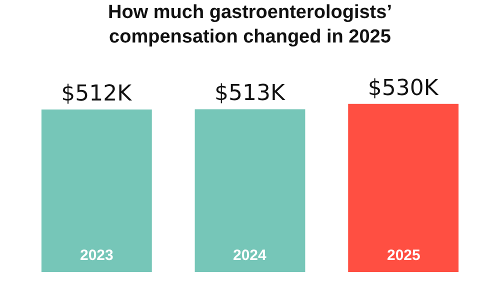 The image size is (500, 300). I want to click on data-label: $512K, so click(96, 94).